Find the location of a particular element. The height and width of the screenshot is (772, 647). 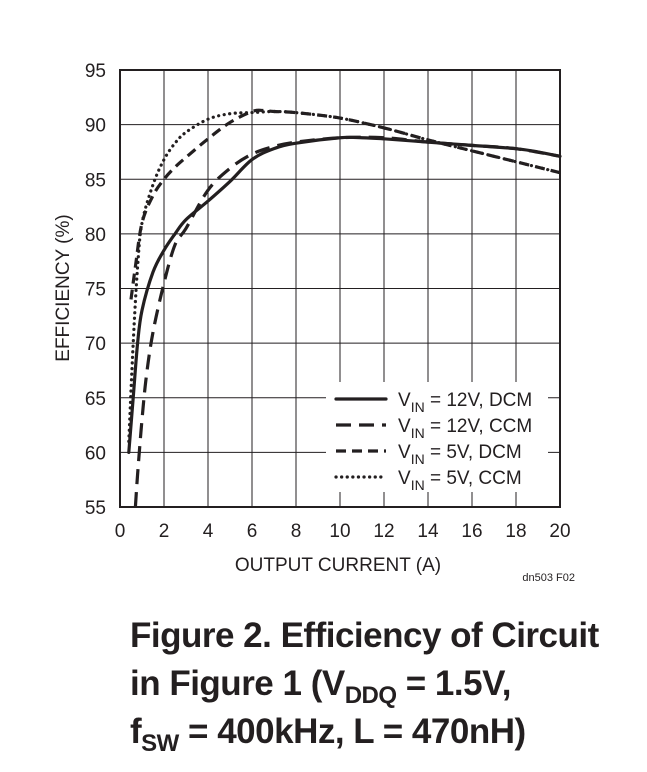

caption-line-2-sub: DDQ is located at coordinates (370, 695).